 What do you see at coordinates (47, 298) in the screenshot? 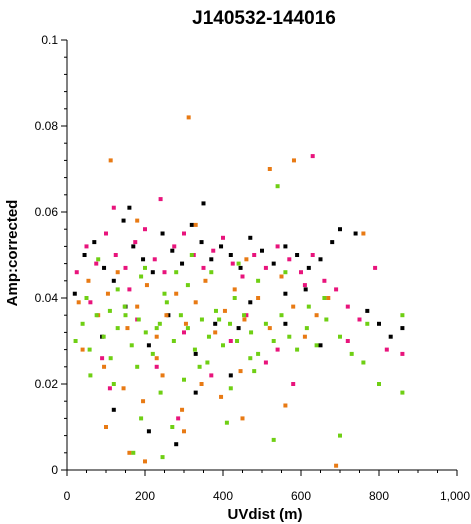
I see `y-tick-label: 0.04` at bounding box center [47, 298].